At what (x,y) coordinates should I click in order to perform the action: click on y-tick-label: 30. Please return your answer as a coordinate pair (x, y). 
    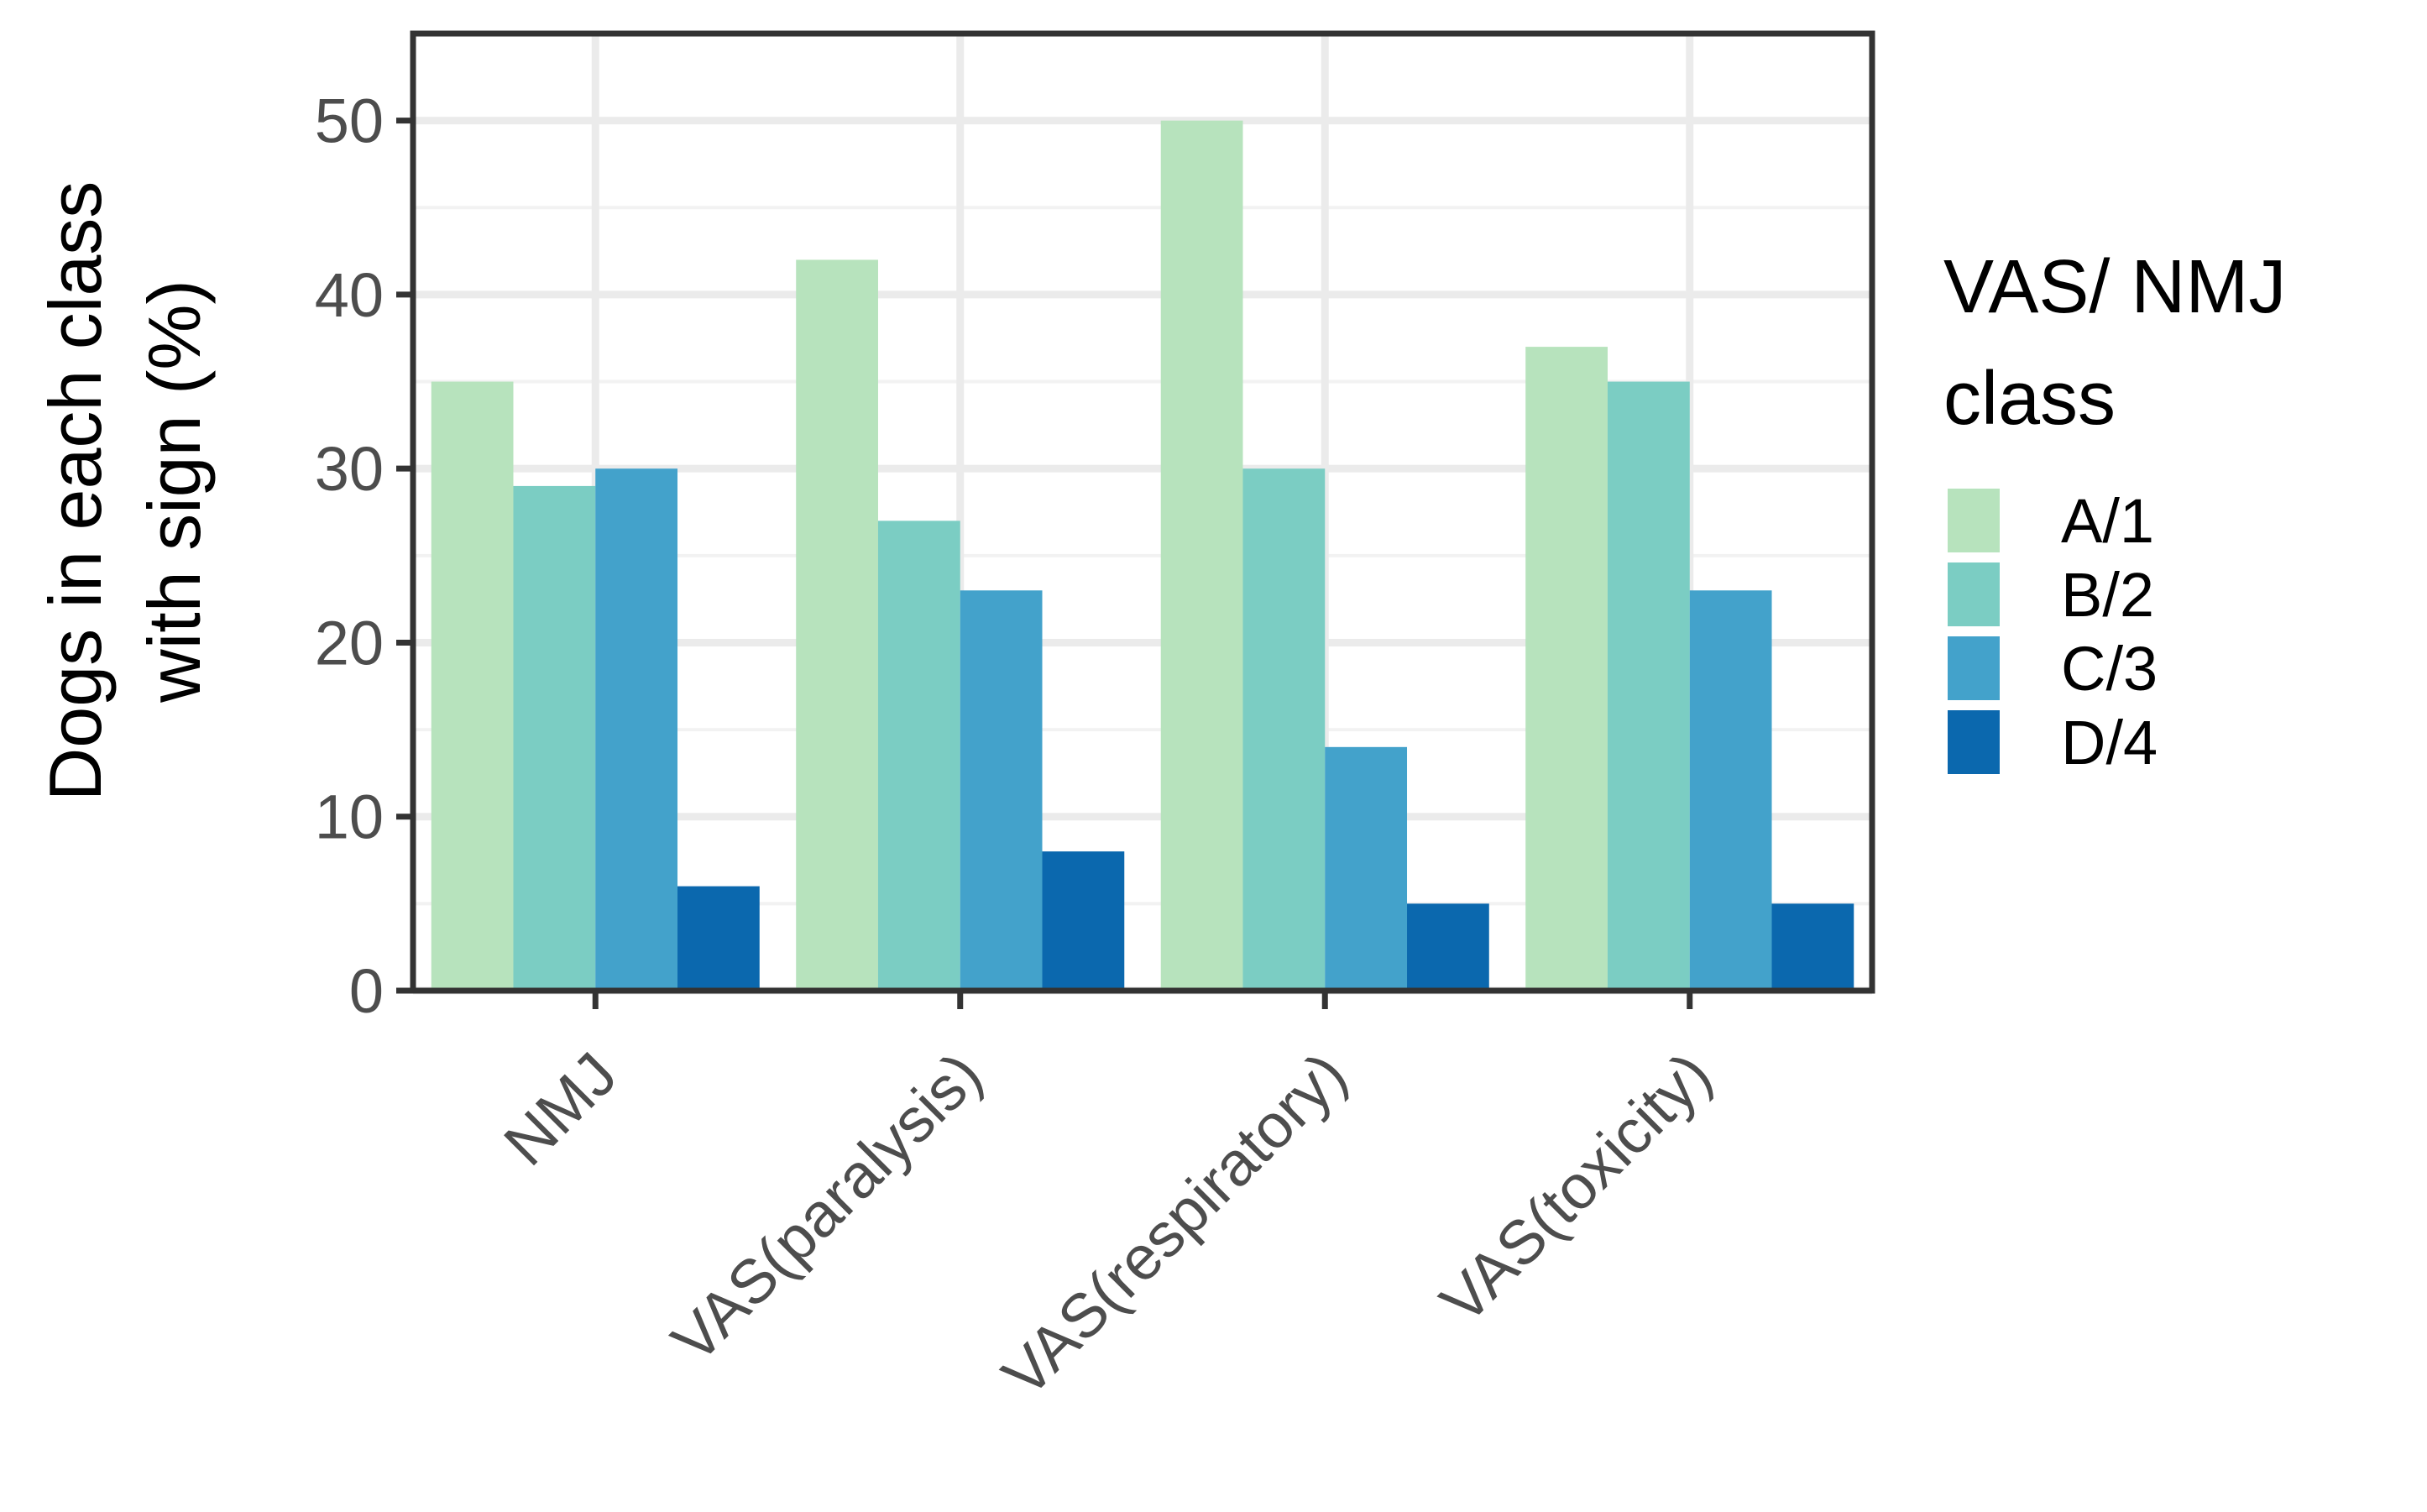
    Looking at the image, I should click on (349, 469).